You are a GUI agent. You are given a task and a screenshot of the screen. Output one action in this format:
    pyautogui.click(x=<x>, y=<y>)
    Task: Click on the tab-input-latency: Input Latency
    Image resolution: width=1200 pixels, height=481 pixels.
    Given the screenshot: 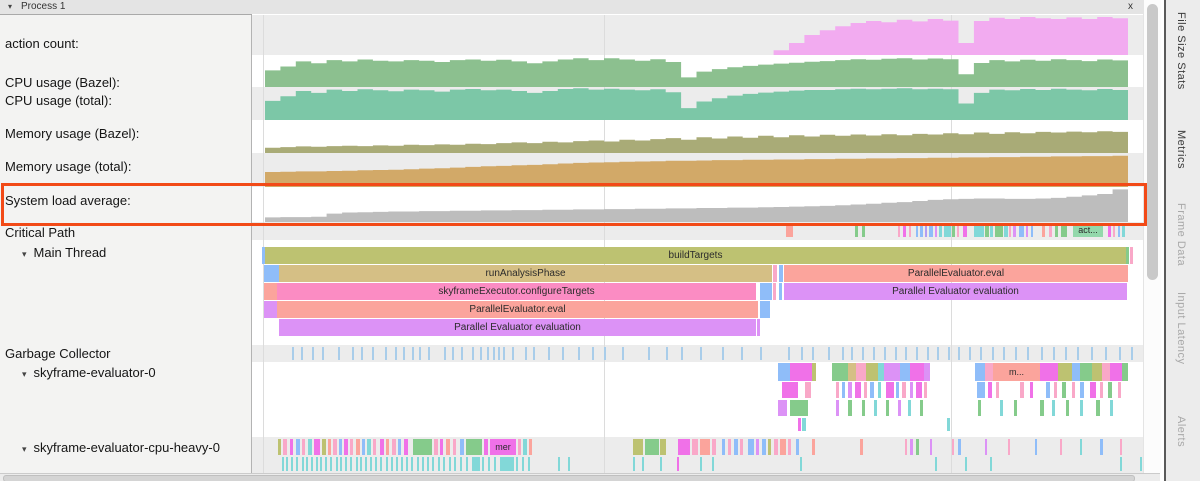 What is the action you would take?
    pyautogui.click(x=1181, y=328)
    